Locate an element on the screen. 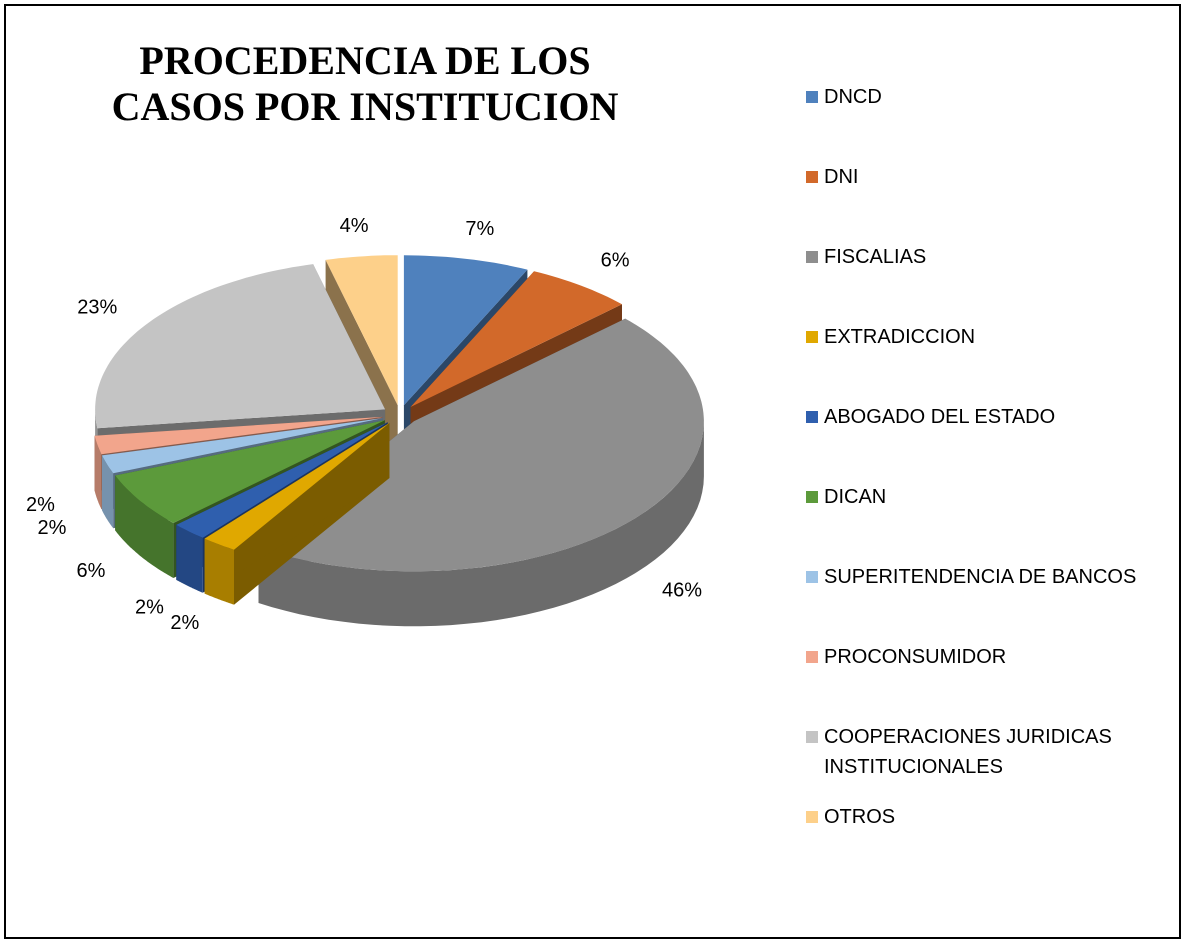 The image size is (1187, 943). legend-entry: DICAN is located at coordinates (986, 497).